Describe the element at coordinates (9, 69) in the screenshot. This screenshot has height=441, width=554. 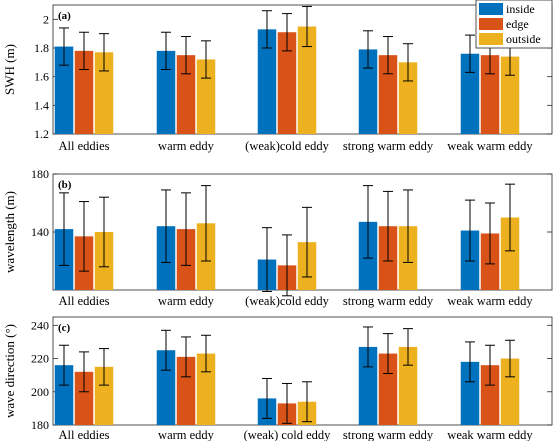
I see `y-axis-label: SWH (m)` at that location.